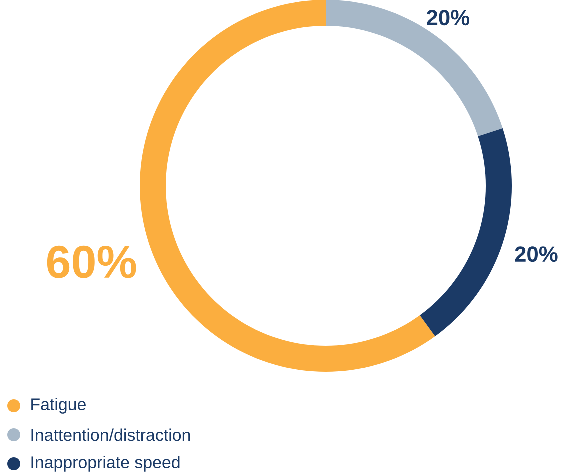  Describe the element at coordinates (106, 464) in the screenshot. I see `legend-label: Inappropriate speed` at that location.